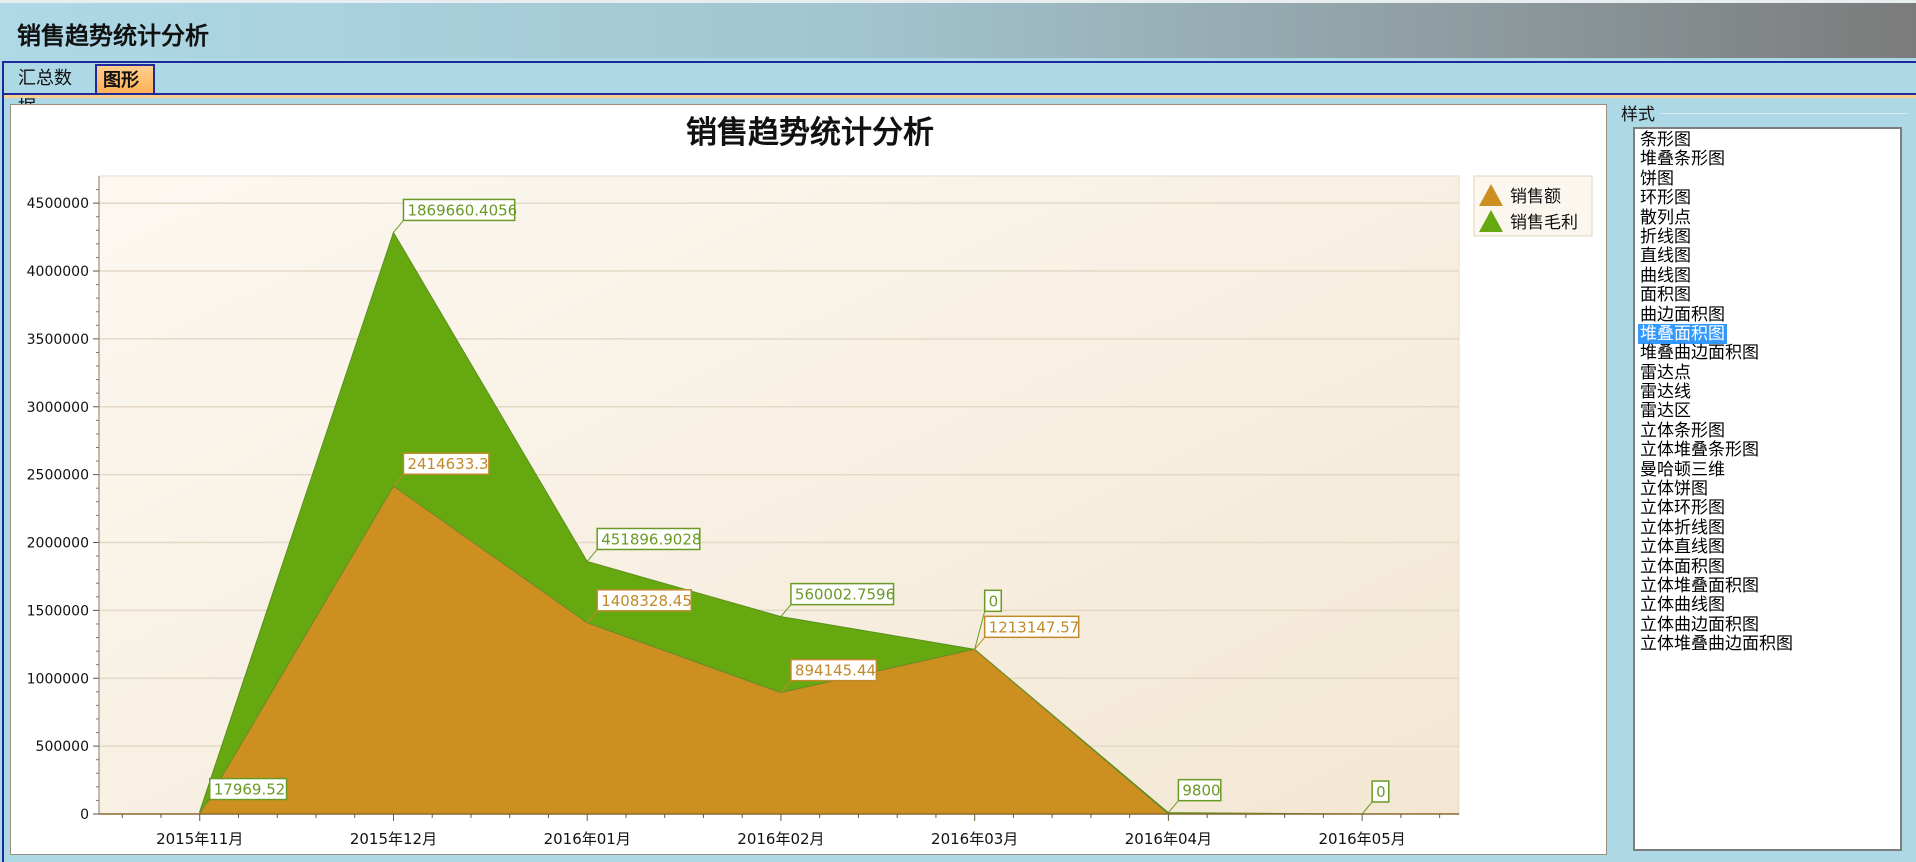  I want to click on style-list-item: 直线图, so click(1767, 256).